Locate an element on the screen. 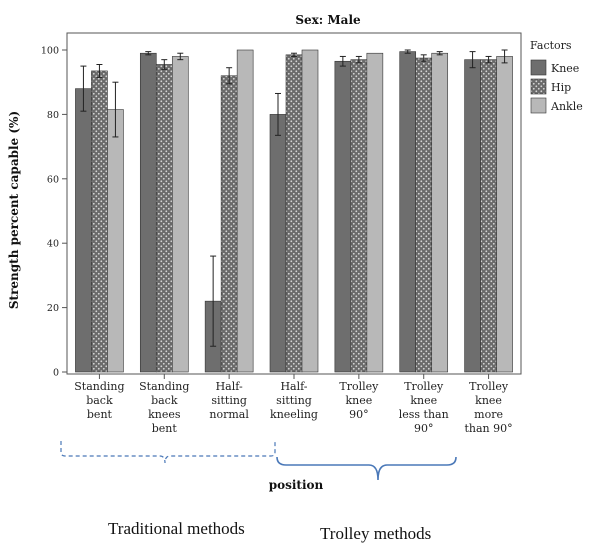  traditional-methods-label: Traditional methods is located at coordinates (176, 528).